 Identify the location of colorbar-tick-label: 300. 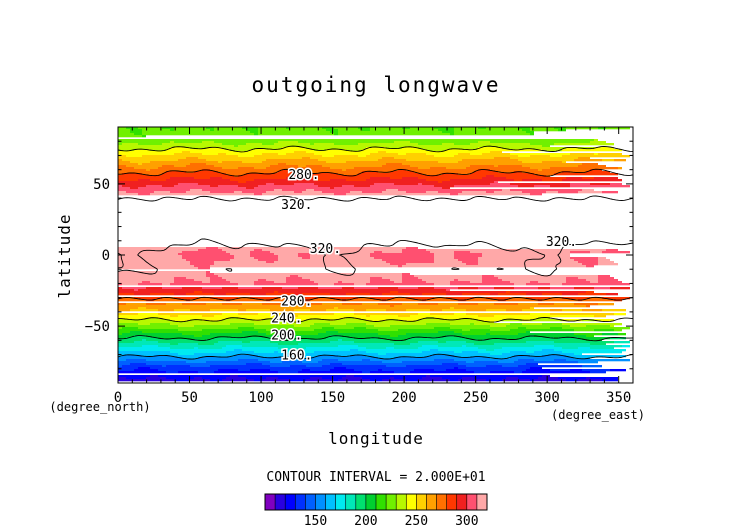
(466, 521).